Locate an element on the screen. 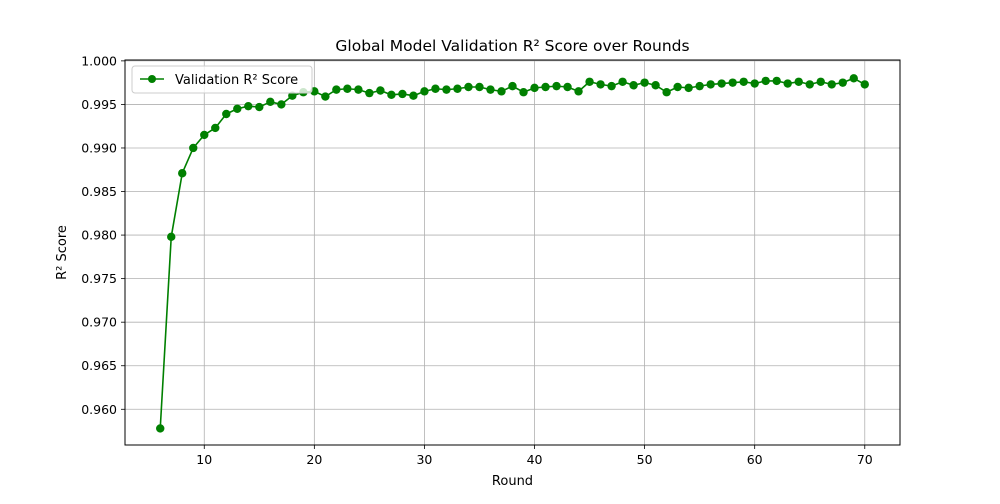  x-tick-label: 60 is located at coordinates (755, 459).